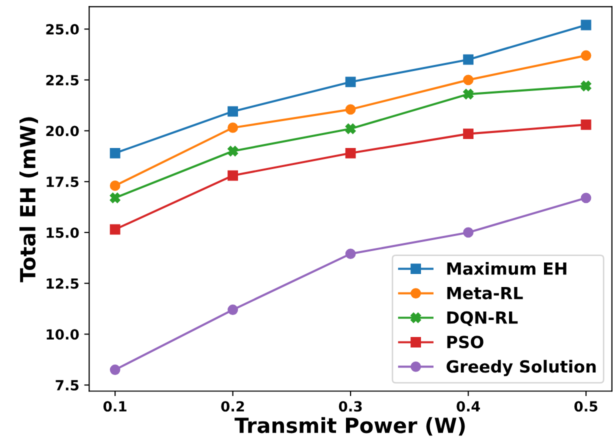  Describe the element at coordinates (485, 293) in the screenshot. I see `legend-label: Meta-RL` at that location.